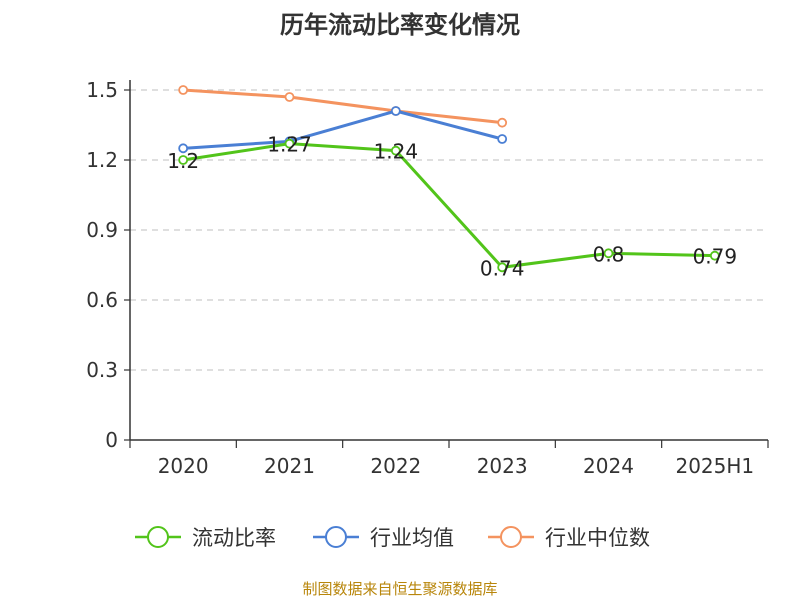 Image resolution: width=800 pixels, height=600 pixels. What do you see at coordinates (289, 466) in the screenshot?
I see `x-tick-label: 2021` at bounding box center [289, 466].